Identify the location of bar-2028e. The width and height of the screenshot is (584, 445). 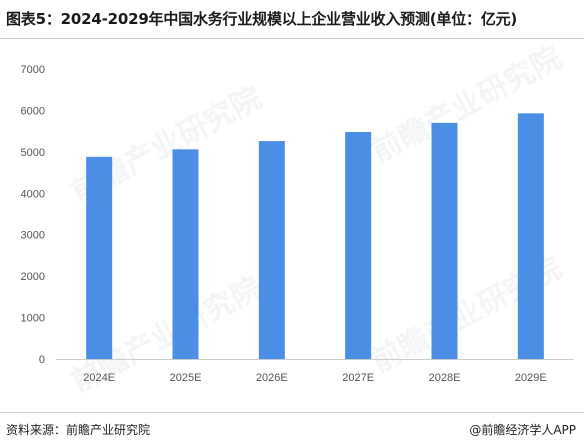
(444, 240).